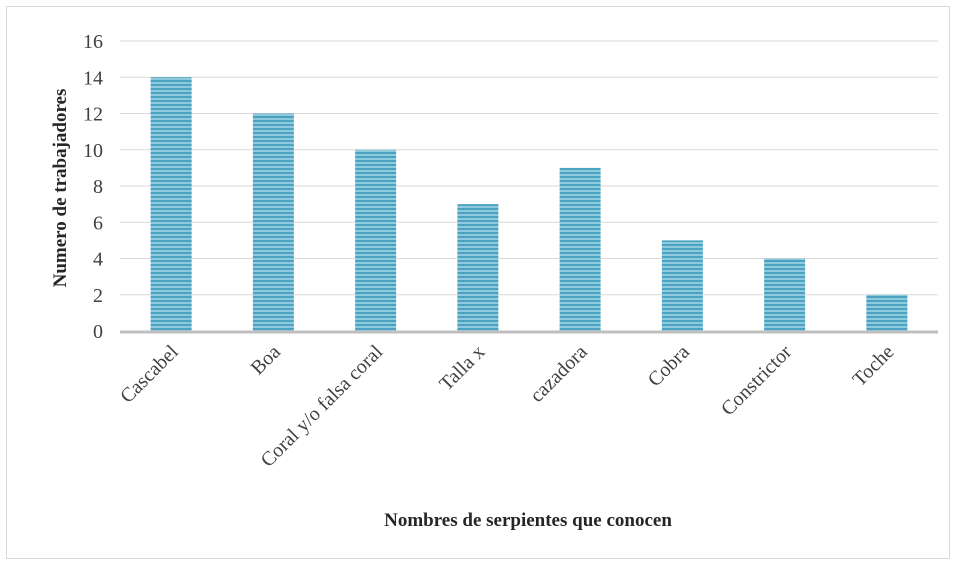 This screenshot has width=956, height=565. Describe the element at coordinates (559, 374) in the screenshot. I see `x-tick-label: cazadora` at that location.